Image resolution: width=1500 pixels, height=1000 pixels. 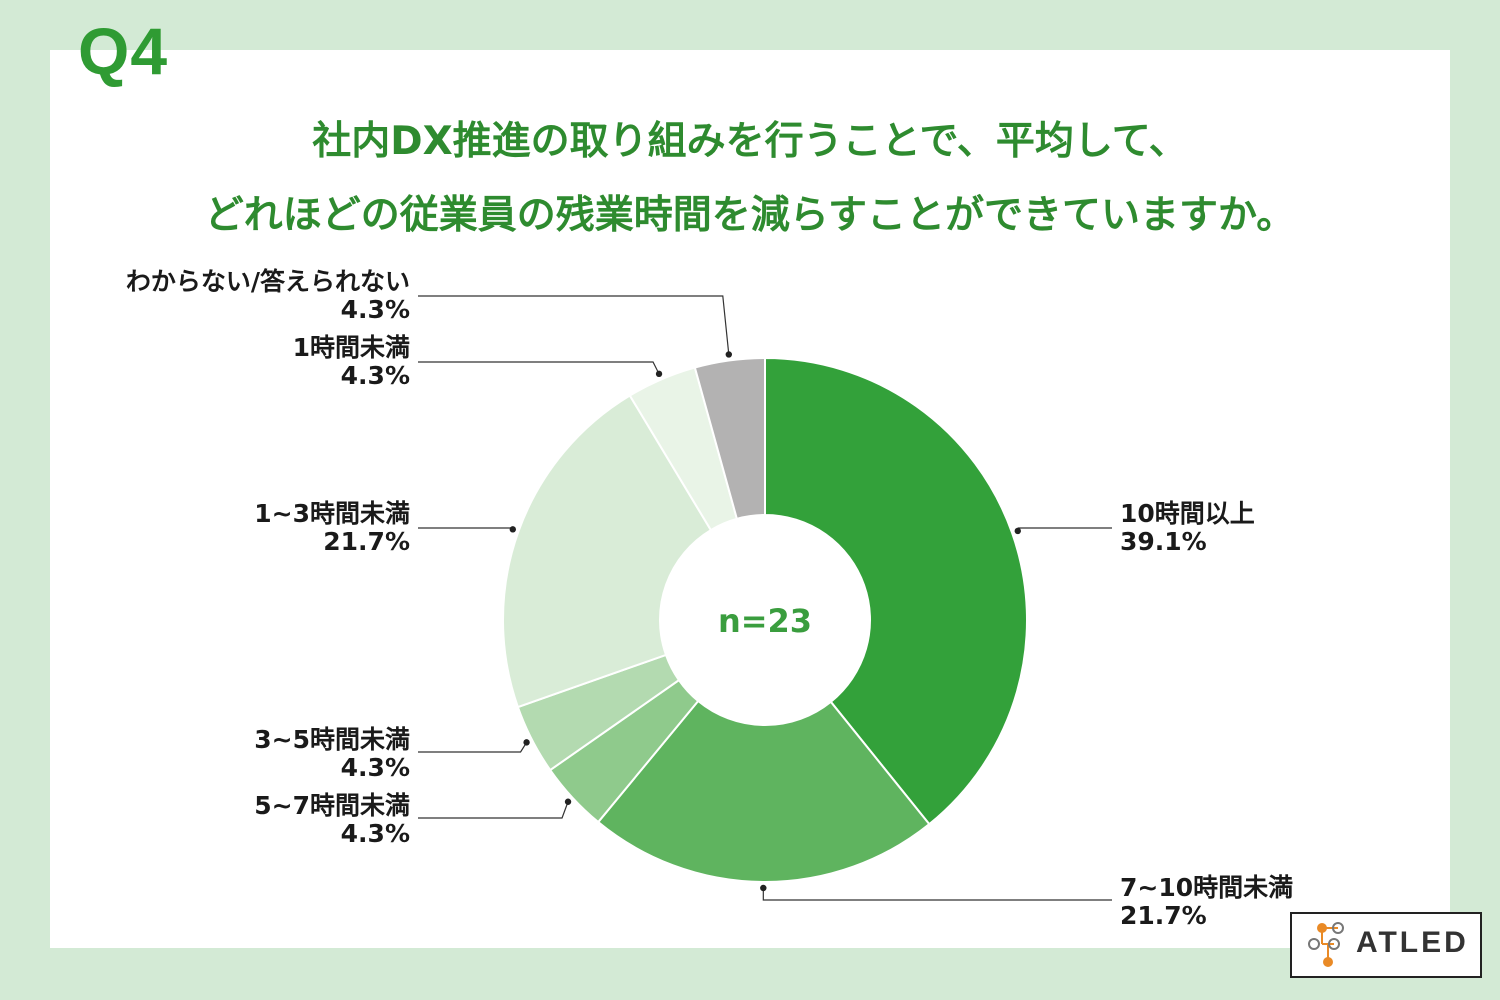 I want to click on slice-label: 7~10時間未満 21.7%, so click(x=1206, y=902).